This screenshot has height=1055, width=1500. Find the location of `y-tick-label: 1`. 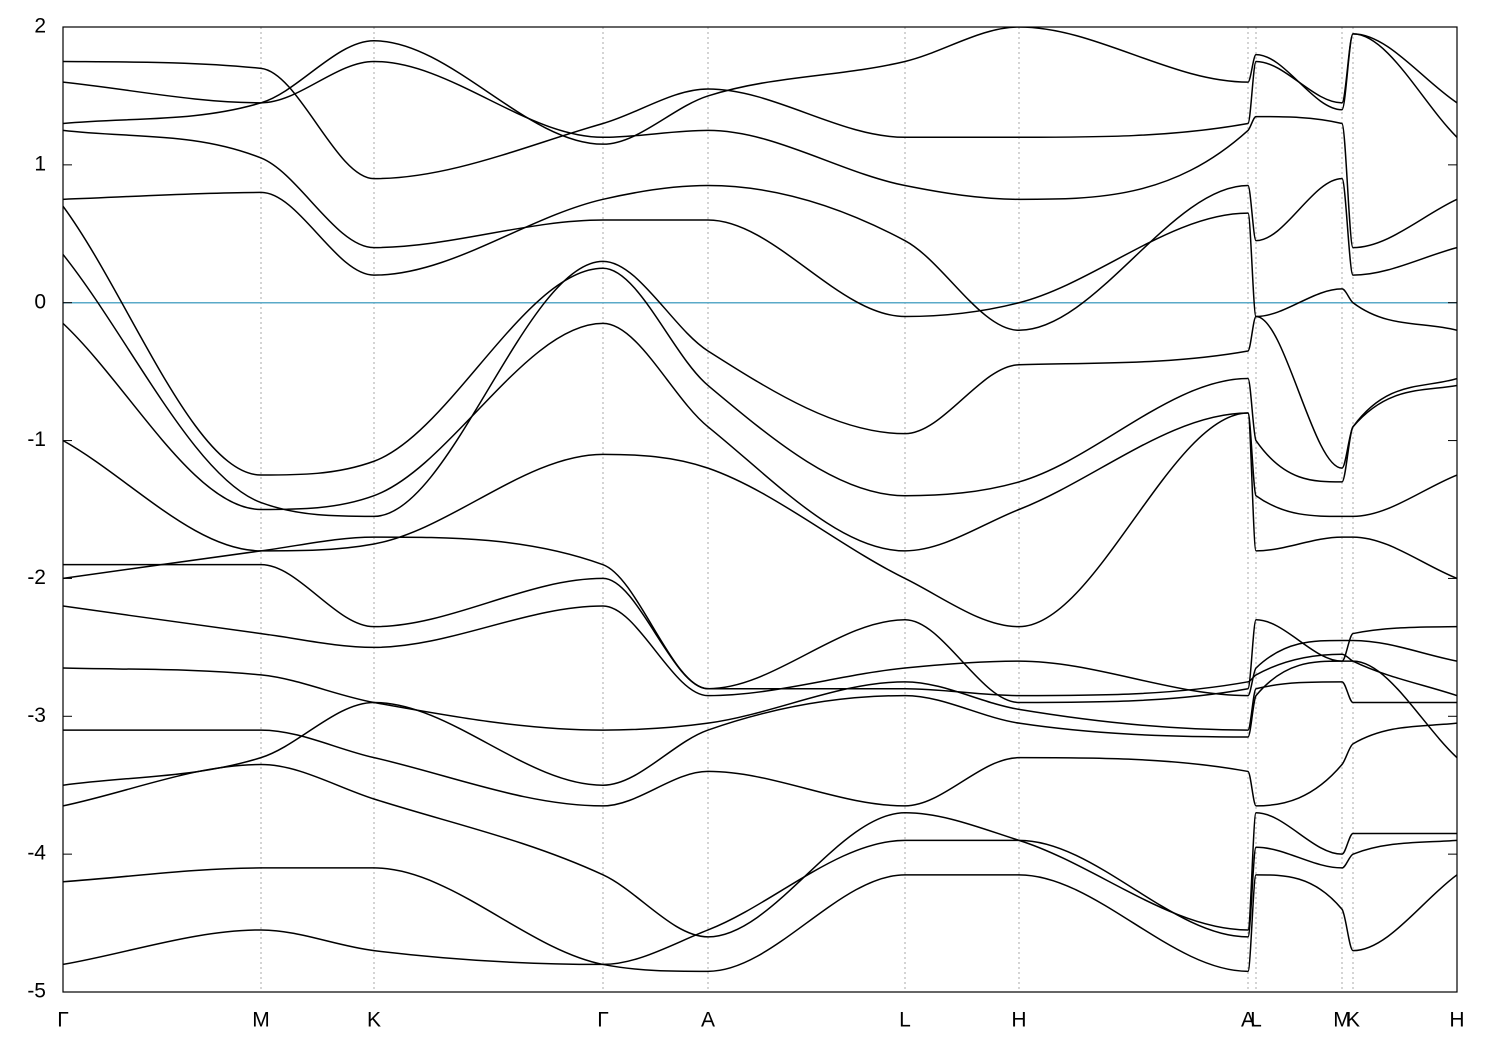

y-tick-label: 1 is located at coordinates (40, 163).